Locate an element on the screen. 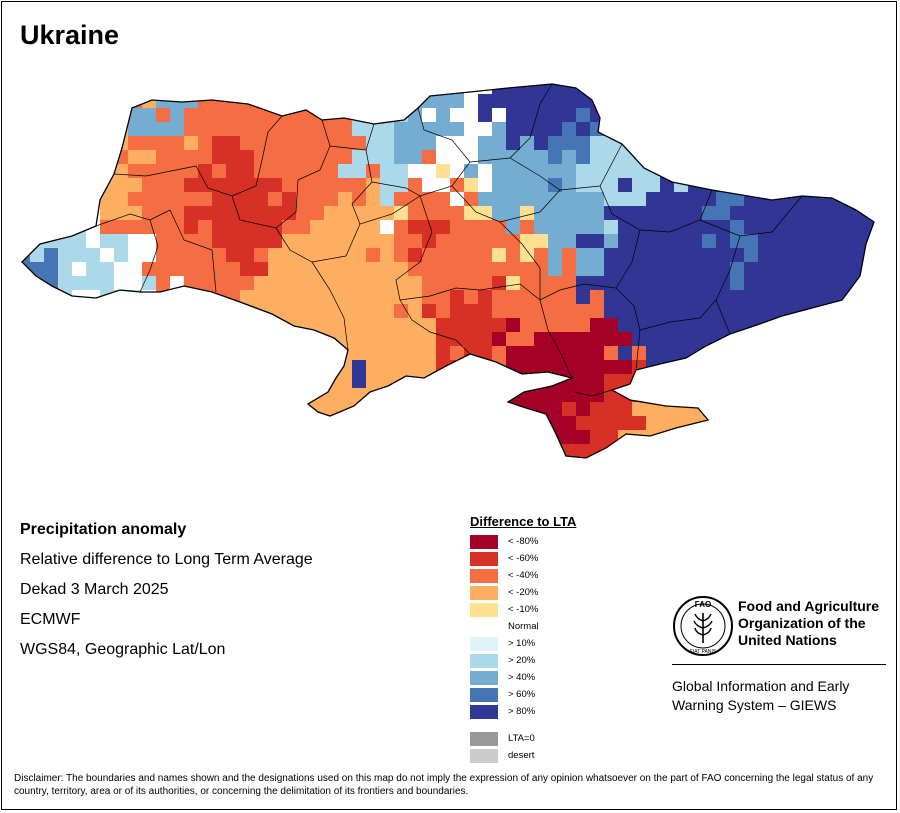  legend-label: < -60% is located at coordinates (523, 558).